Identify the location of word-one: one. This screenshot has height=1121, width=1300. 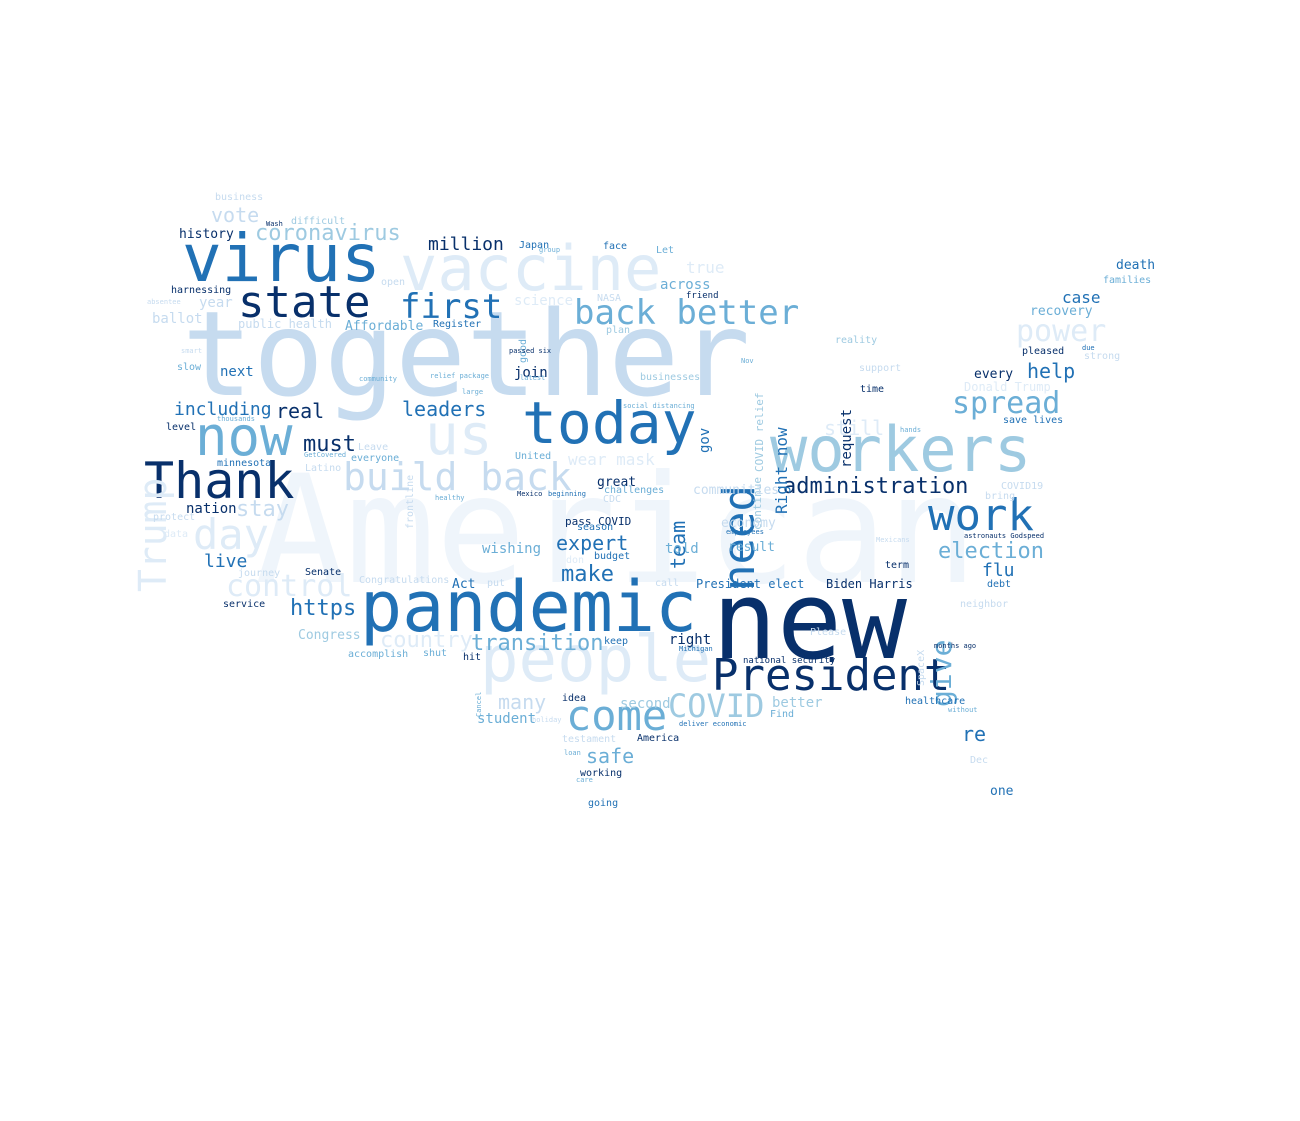
(1002, 791).